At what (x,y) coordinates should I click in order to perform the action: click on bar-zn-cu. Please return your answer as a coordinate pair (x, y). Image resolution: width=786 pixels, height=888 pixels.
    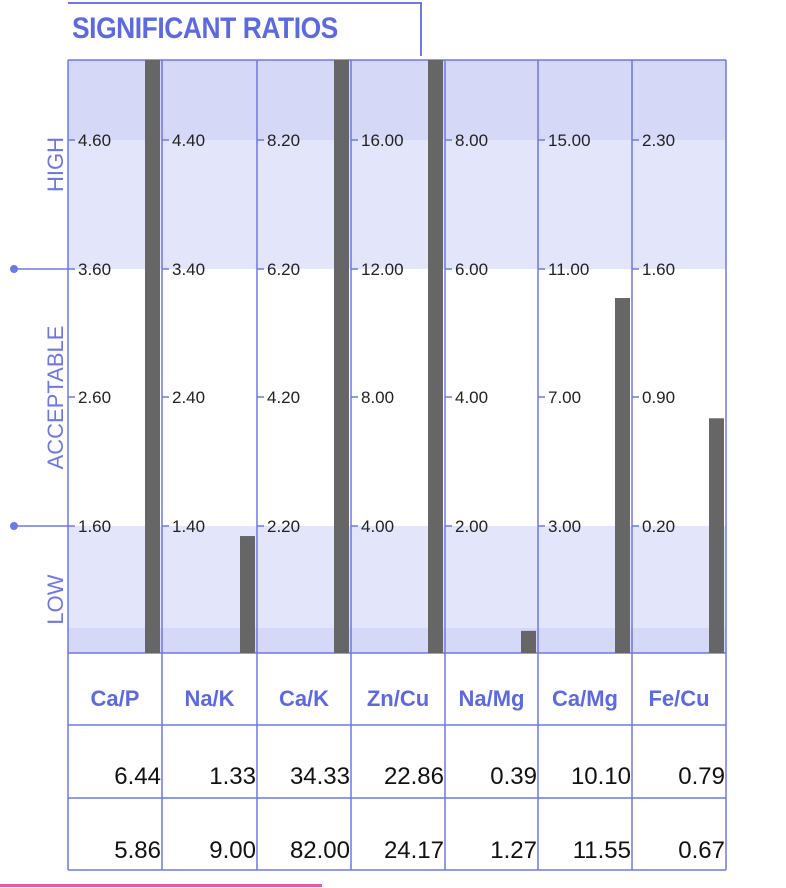
    Looking at the image, I should click on (435, 356).